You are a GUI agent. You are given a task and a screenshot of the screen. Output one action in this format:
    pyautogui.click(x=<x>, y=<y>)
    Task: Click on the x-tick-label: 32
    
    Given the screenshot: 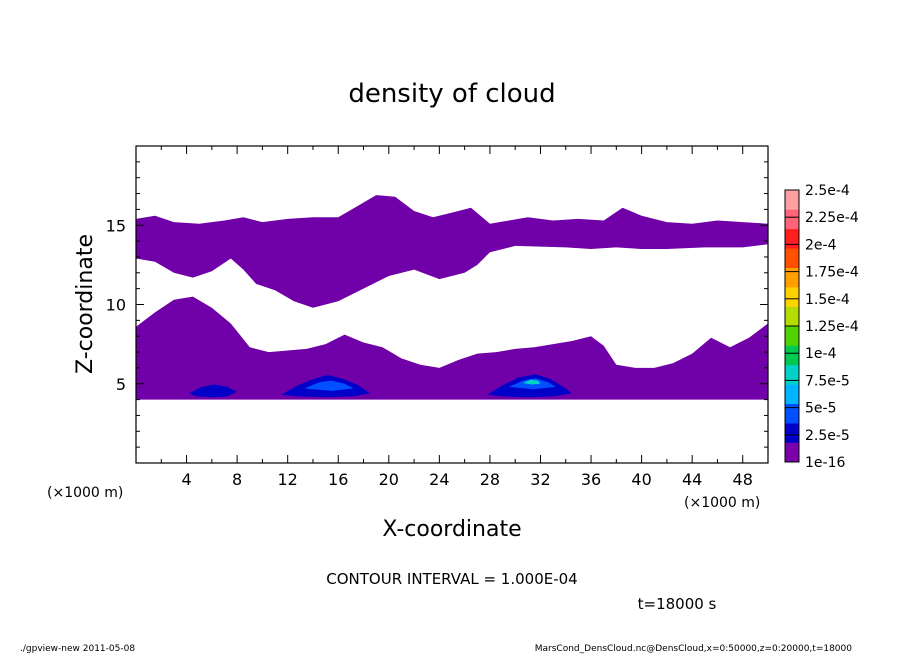 What is the action you would take?
    pyautogui.click(x=540, y=479)
    